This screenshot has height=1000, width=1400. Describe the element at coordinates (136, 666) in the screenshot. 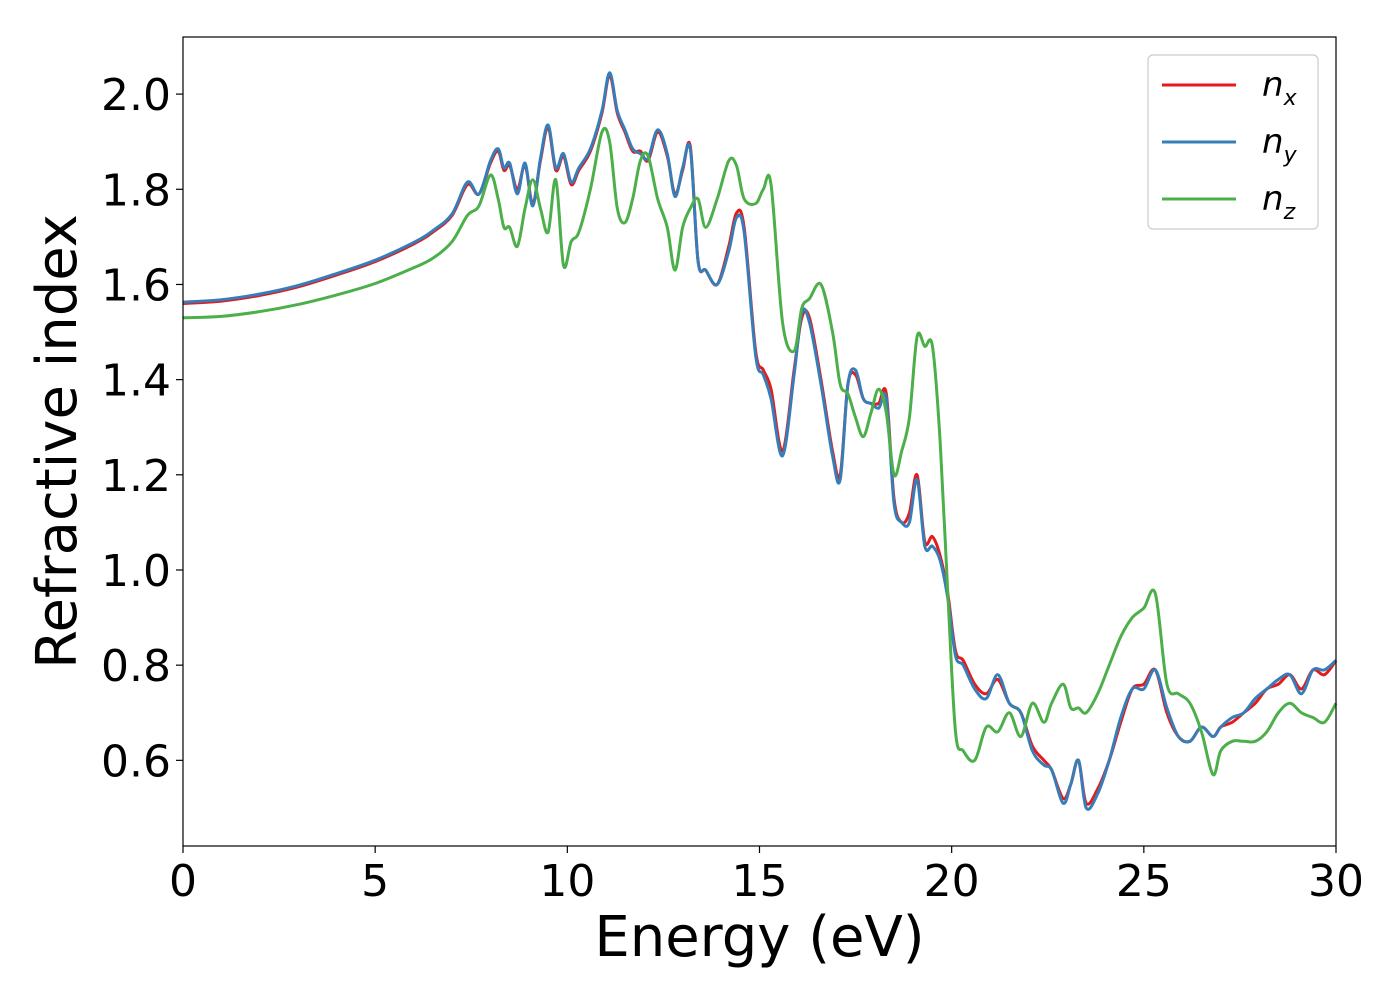

I see `y-tick-label: 0.8` at that location.